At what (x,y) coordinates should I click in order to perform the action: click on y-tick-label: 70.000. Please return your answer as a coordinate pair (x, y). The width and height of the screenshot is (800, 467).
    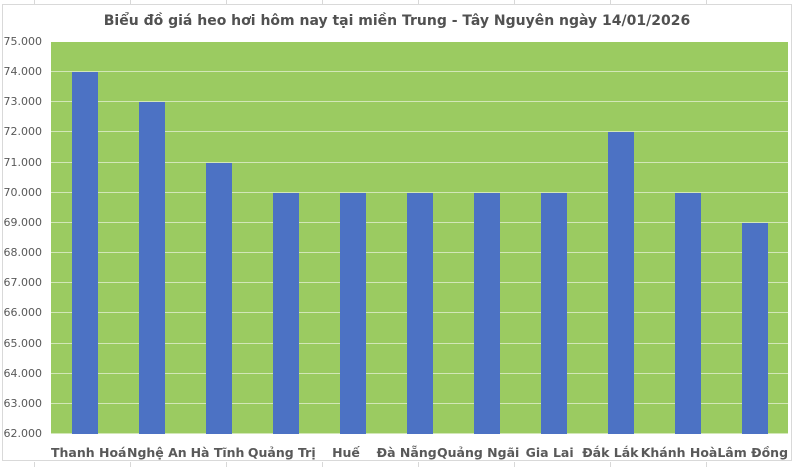
    Looking at the image, I should click on (23, 192).